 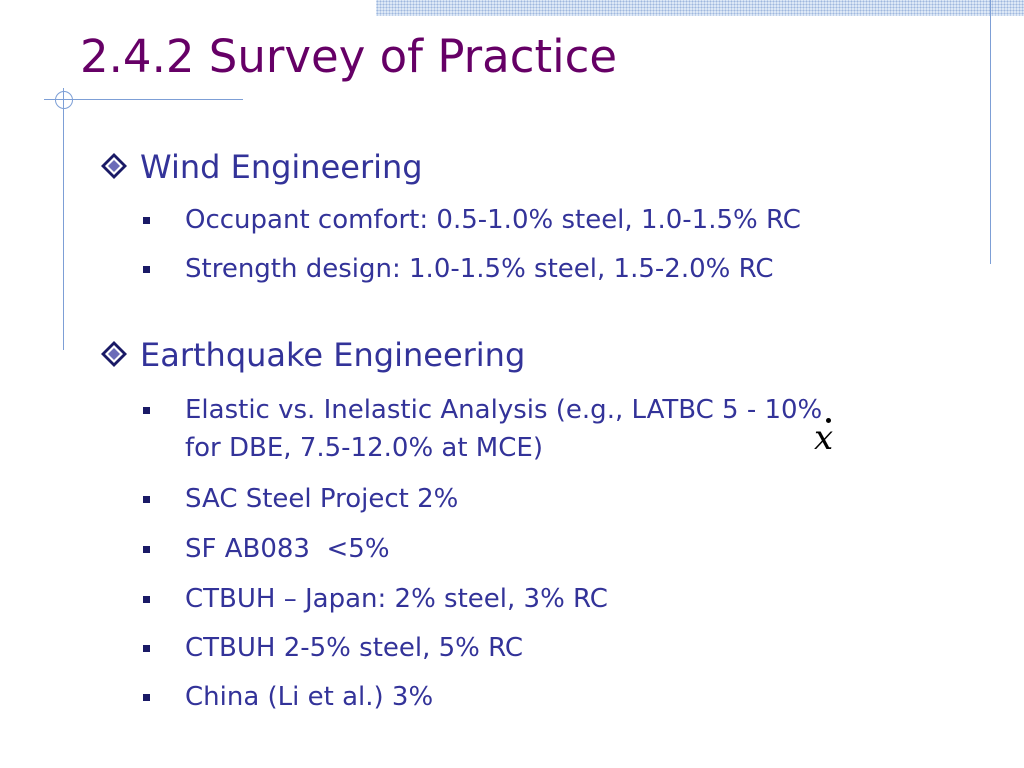 I want to click on section-heading-earthquake: Earthquake Engineering, so click(x=312, y=355).